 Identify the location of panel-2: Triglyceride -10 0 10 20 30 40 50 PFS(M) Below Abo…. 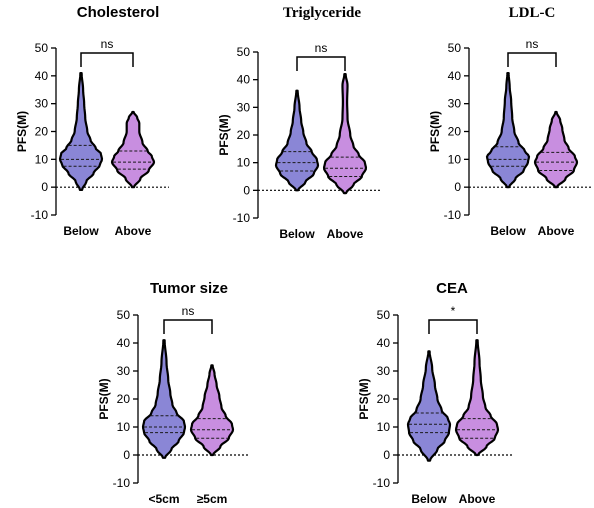
(299, 123).